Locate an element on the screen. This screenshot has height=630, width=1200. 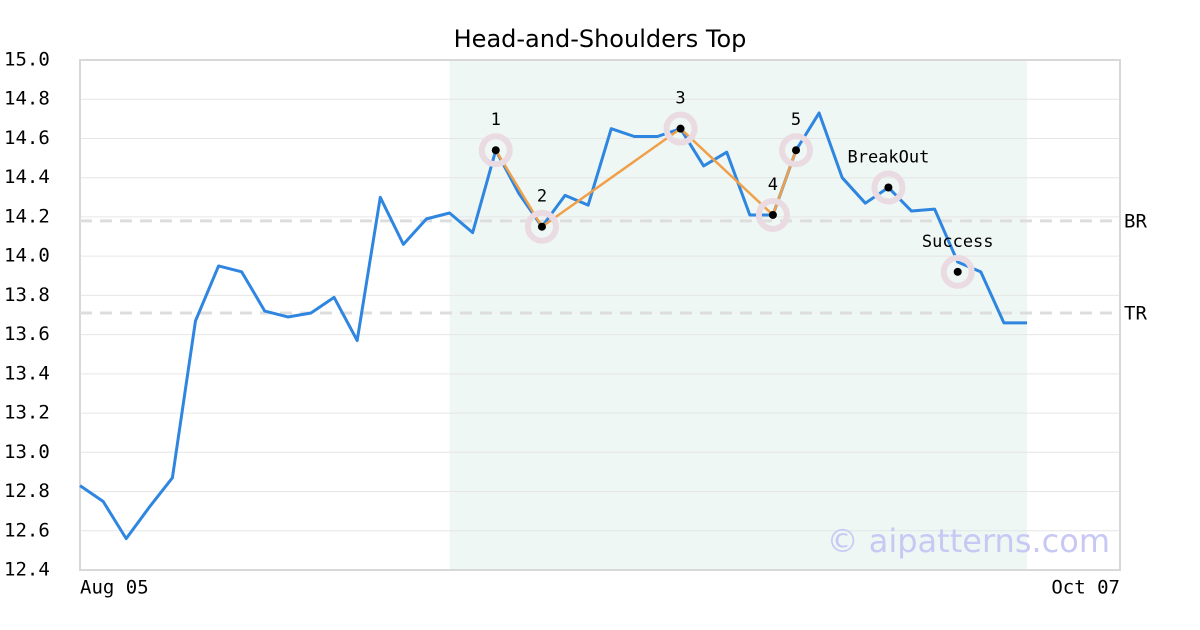
pivot-label: 1 is located at coordinates (496, 120).